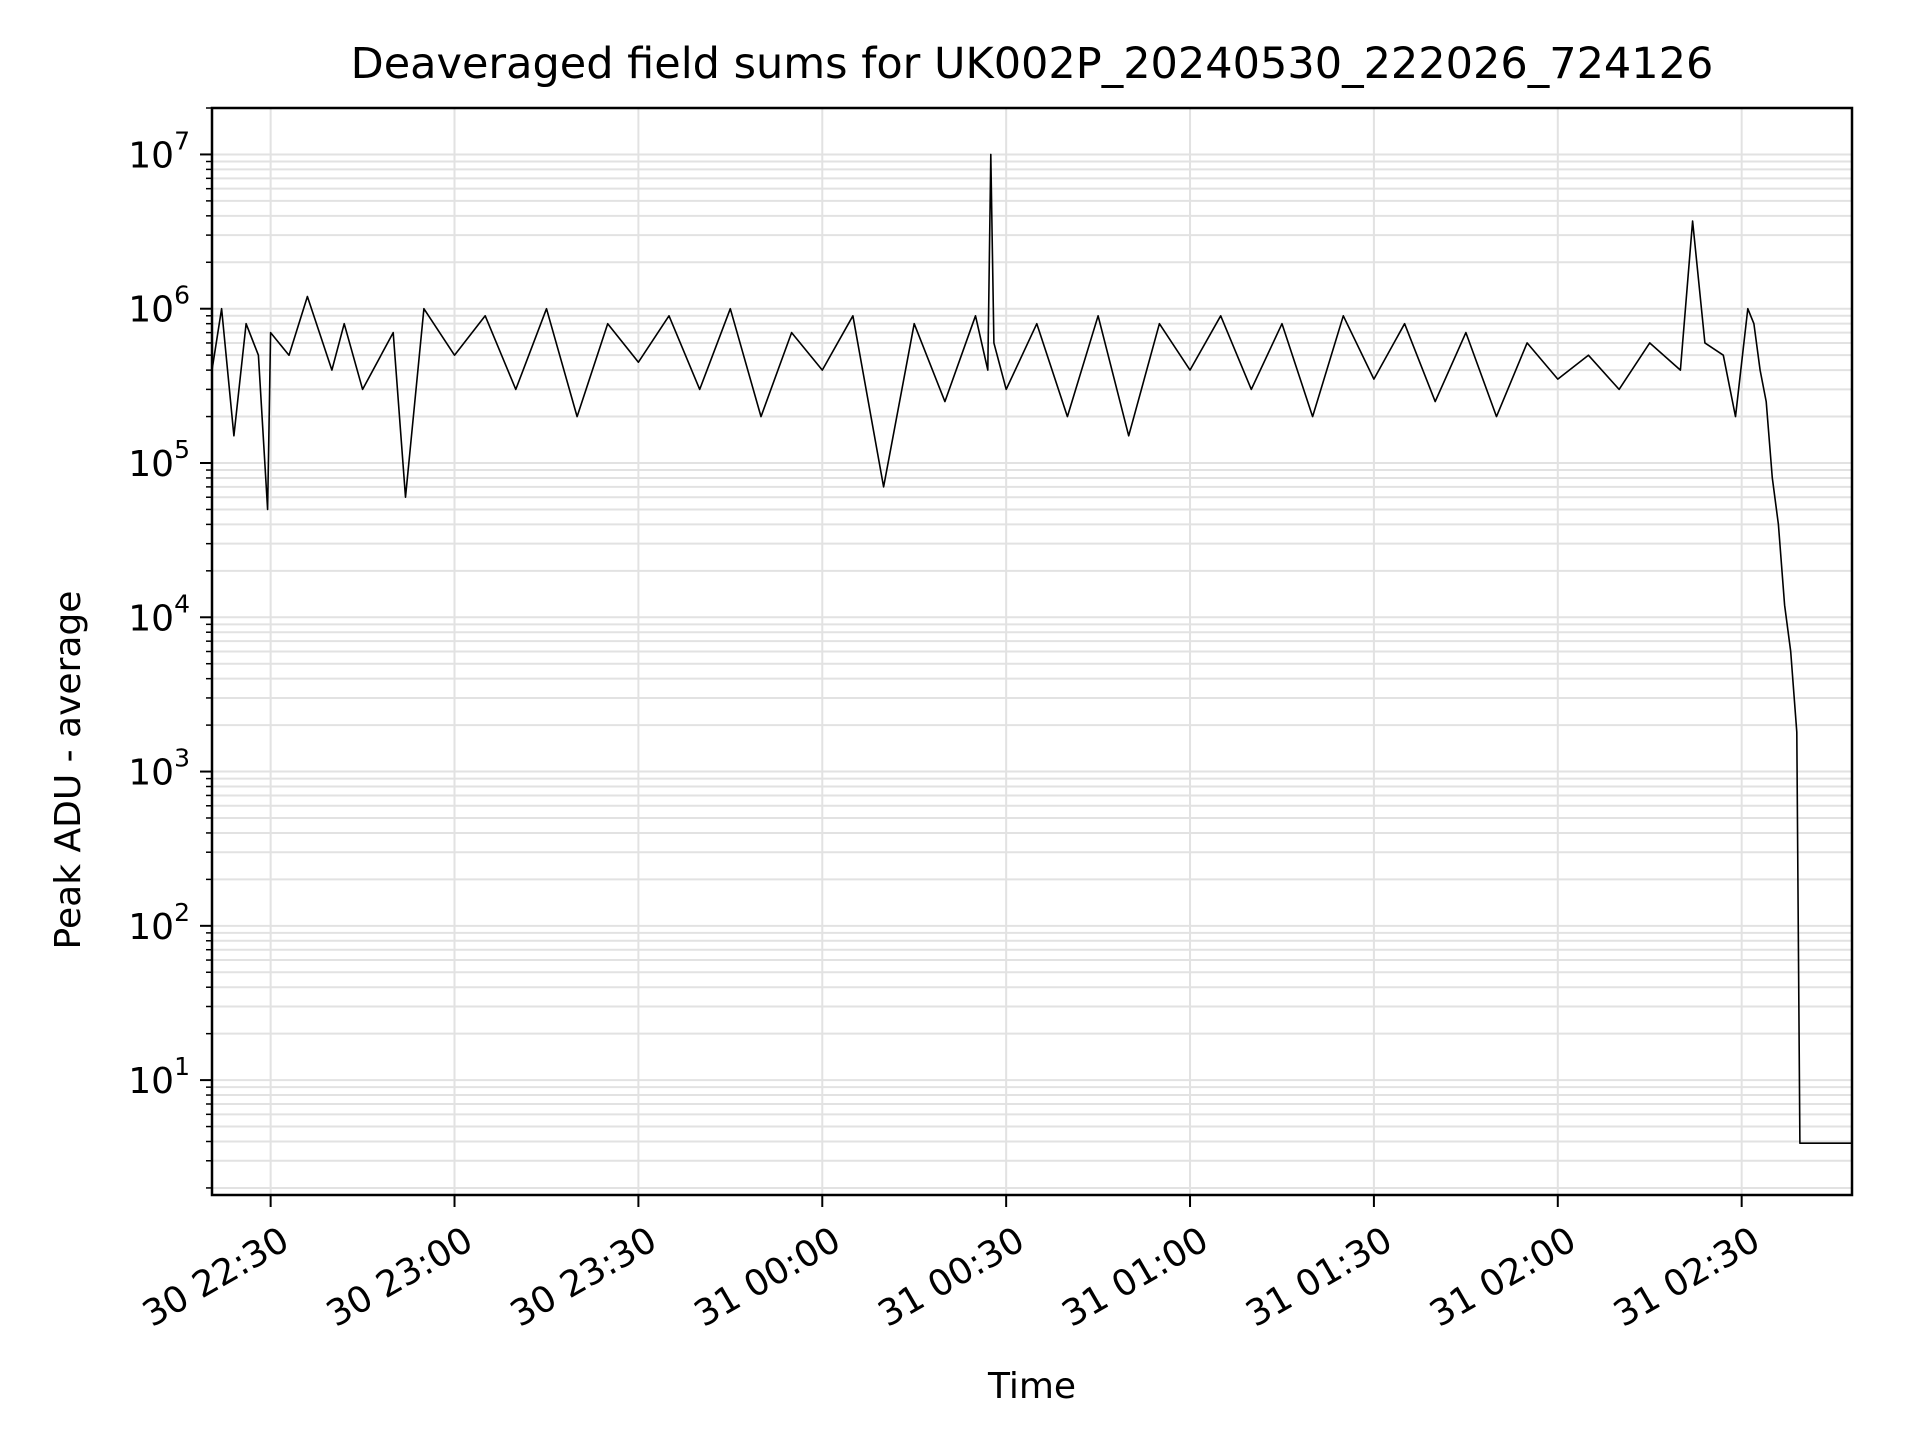  Describe the element at coordinates (159, 923) in the screenshot. I see `y-tick-label: 10²` at that location.